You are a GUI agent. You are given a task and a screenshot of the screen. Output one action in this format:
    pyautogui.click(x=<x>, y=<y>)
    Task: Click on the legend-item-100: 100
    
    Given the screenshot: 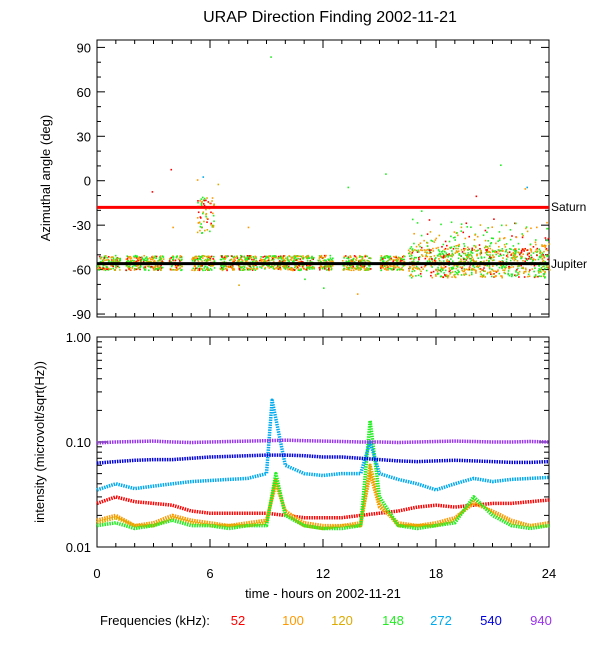 What is the action you would take?
    pyautogui.click(x=293, y=620)
    